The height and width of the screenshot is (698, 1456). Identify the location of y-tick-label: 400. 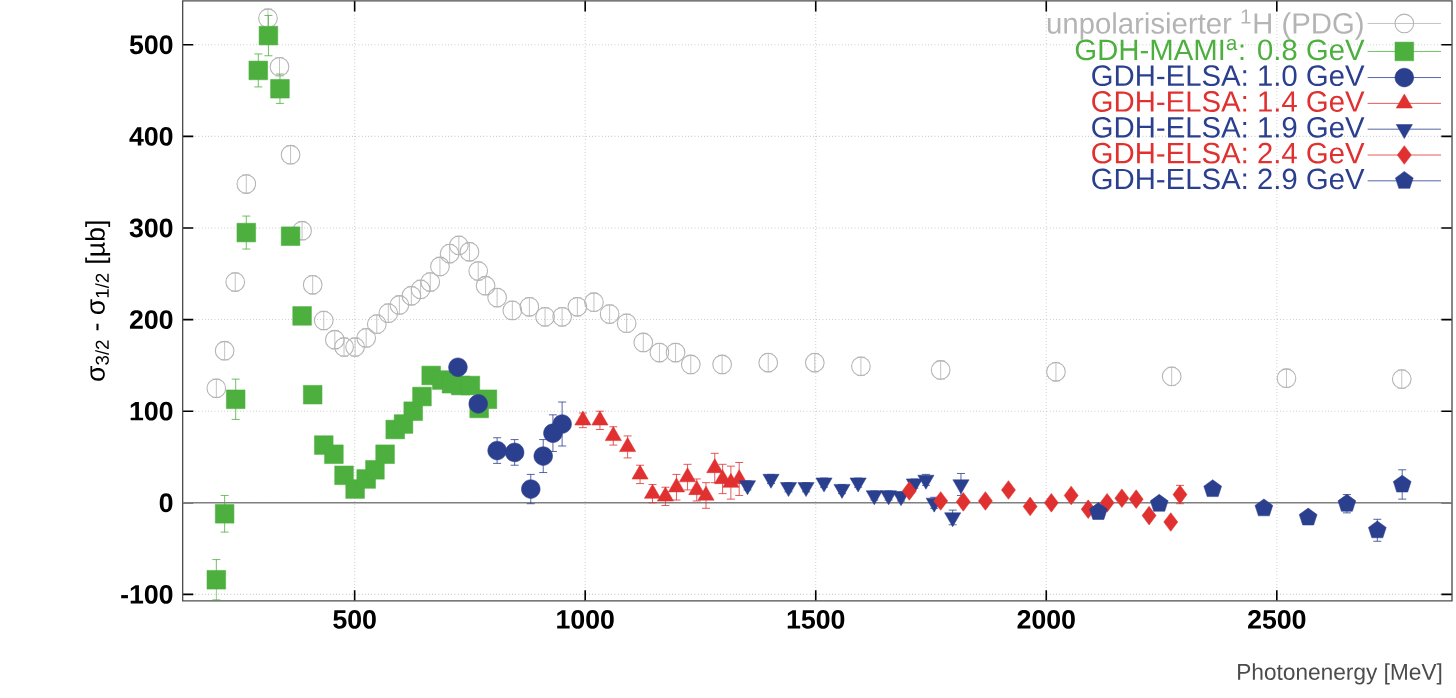
(151, 136).